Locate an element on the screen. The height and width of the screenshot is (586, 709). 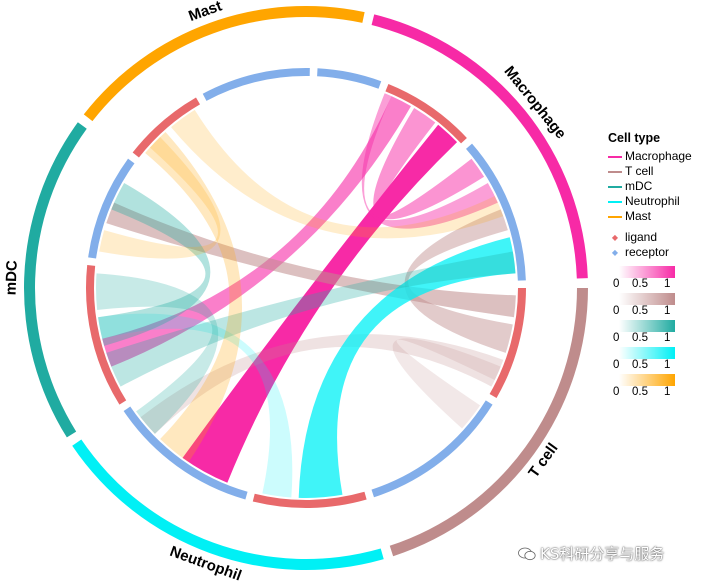
legend-item-neutrophil: Neutrophil is located at coordinates (658, 201).